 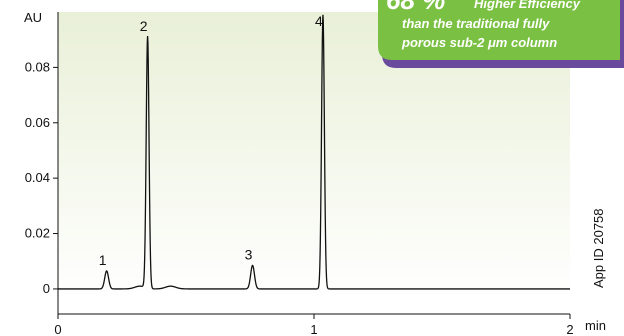 I want to click on peak-label: 3, so click(x=249, y=254).